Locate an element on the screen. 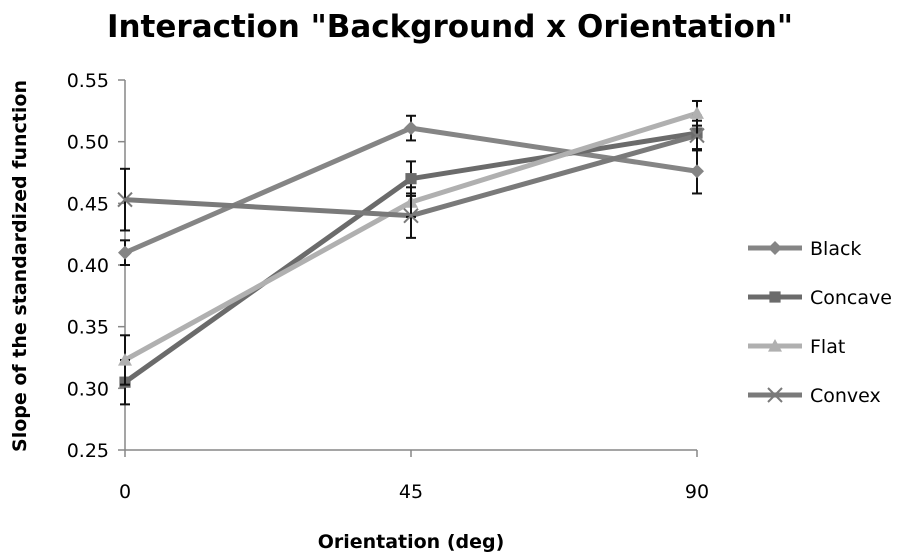 The width and height of the screenshot is (907, 557). legend-item-concave: Concave is located at coordinates (820, 298).